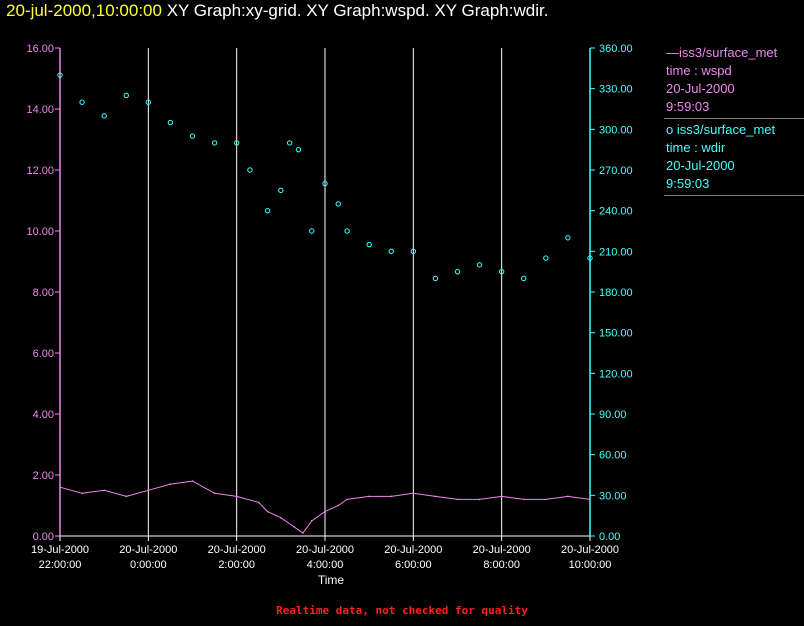 The width and height of the screenshot is (804, 626). I want to click on x-axis-title: Time, so click(331, 580).